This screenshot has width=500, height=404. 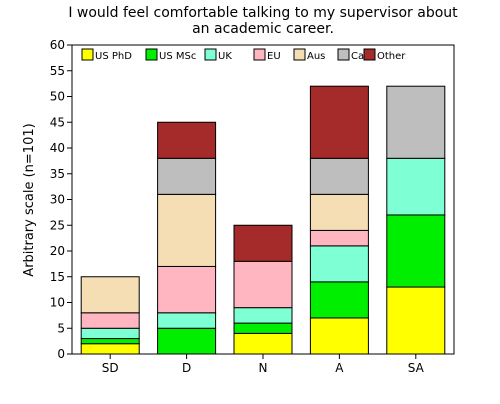 I want to click on bar-A-us-phd, so click(x=339, y=336).